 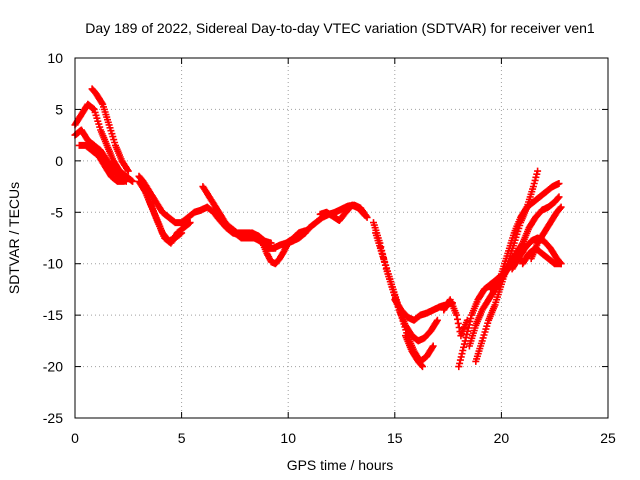 What do you see at coordinates (502, 438) in the screenshot?
I see `x-tick-label: 20` at bounding box center [502, 438].